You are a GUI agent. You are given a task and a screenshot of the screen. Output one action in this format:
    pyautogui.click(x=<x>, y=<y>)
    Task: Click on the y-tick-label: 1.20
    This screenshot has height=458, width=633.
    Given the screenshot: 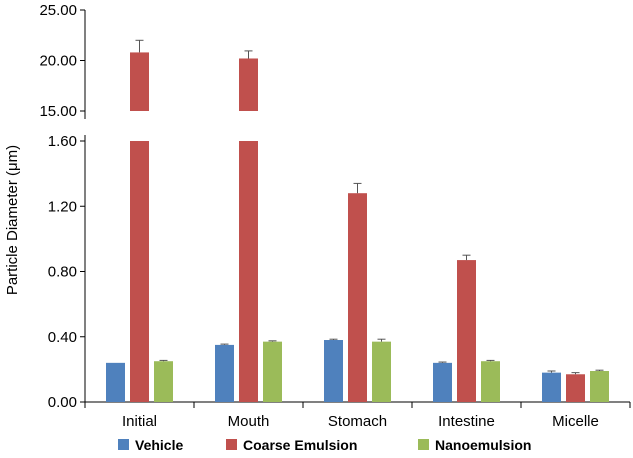 What is the action you would take?
    pyautogui.click(x=62, y=206)
    